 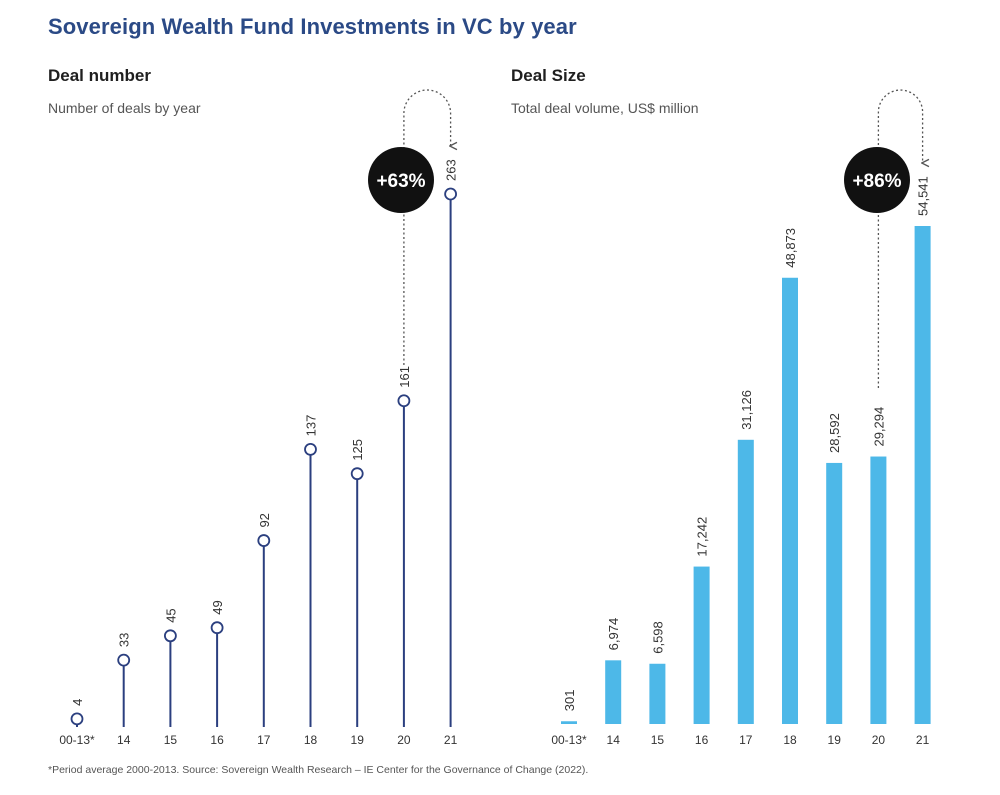 I want to click on bar-value-label-3: 17,242, so click(x=702, y=537).